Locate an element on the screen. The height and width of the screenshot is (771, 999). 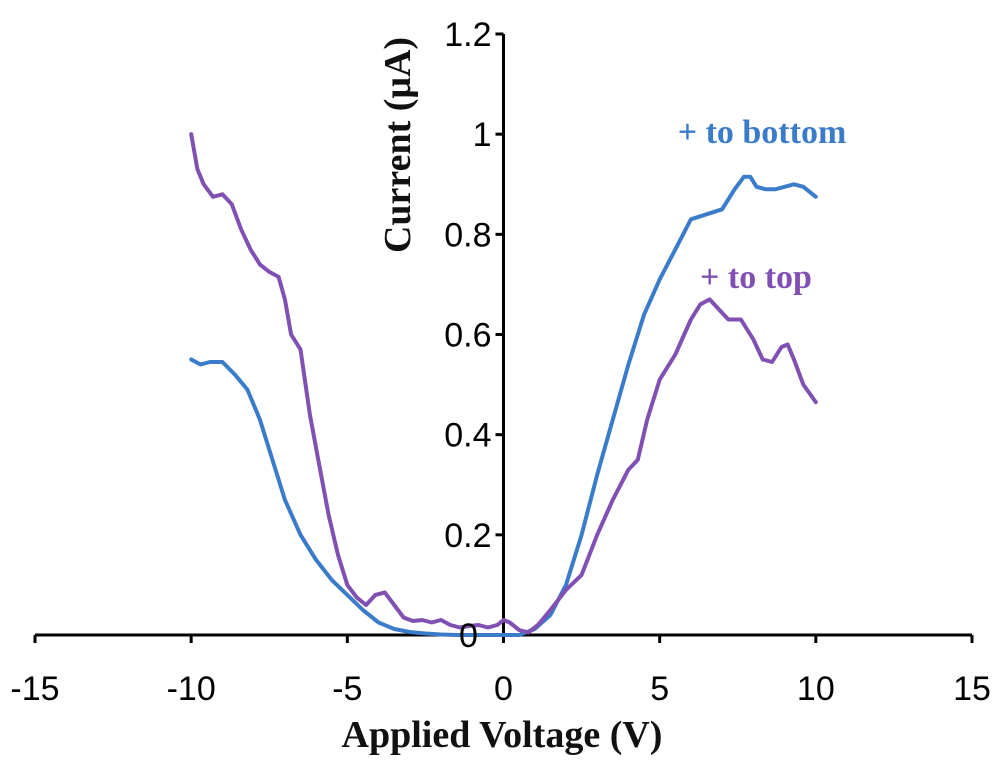
x-axis-title: Applied Voltage (V) is located at coordinates (502, 735).